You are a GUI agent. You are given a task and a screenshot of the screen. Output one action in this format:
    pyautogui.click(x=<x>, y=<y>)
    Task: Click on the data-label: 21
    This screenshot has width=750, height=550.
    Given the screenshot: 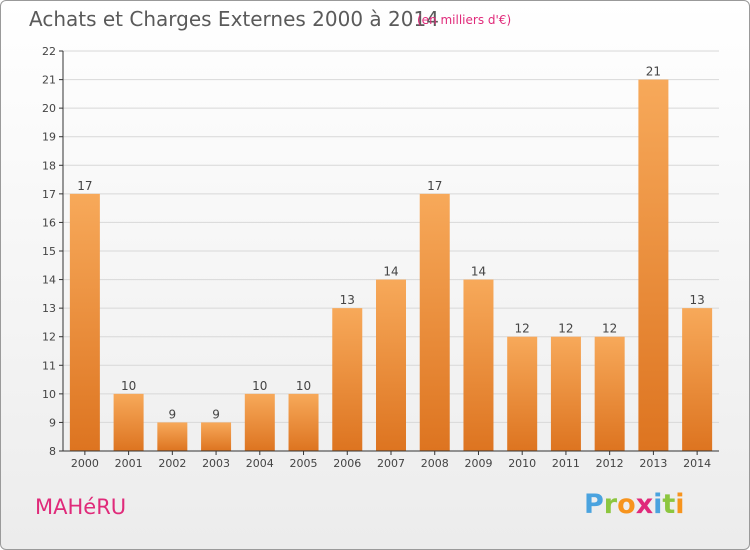 What is the action you would take?
    pyautogui.click(x=653, y=72)
    